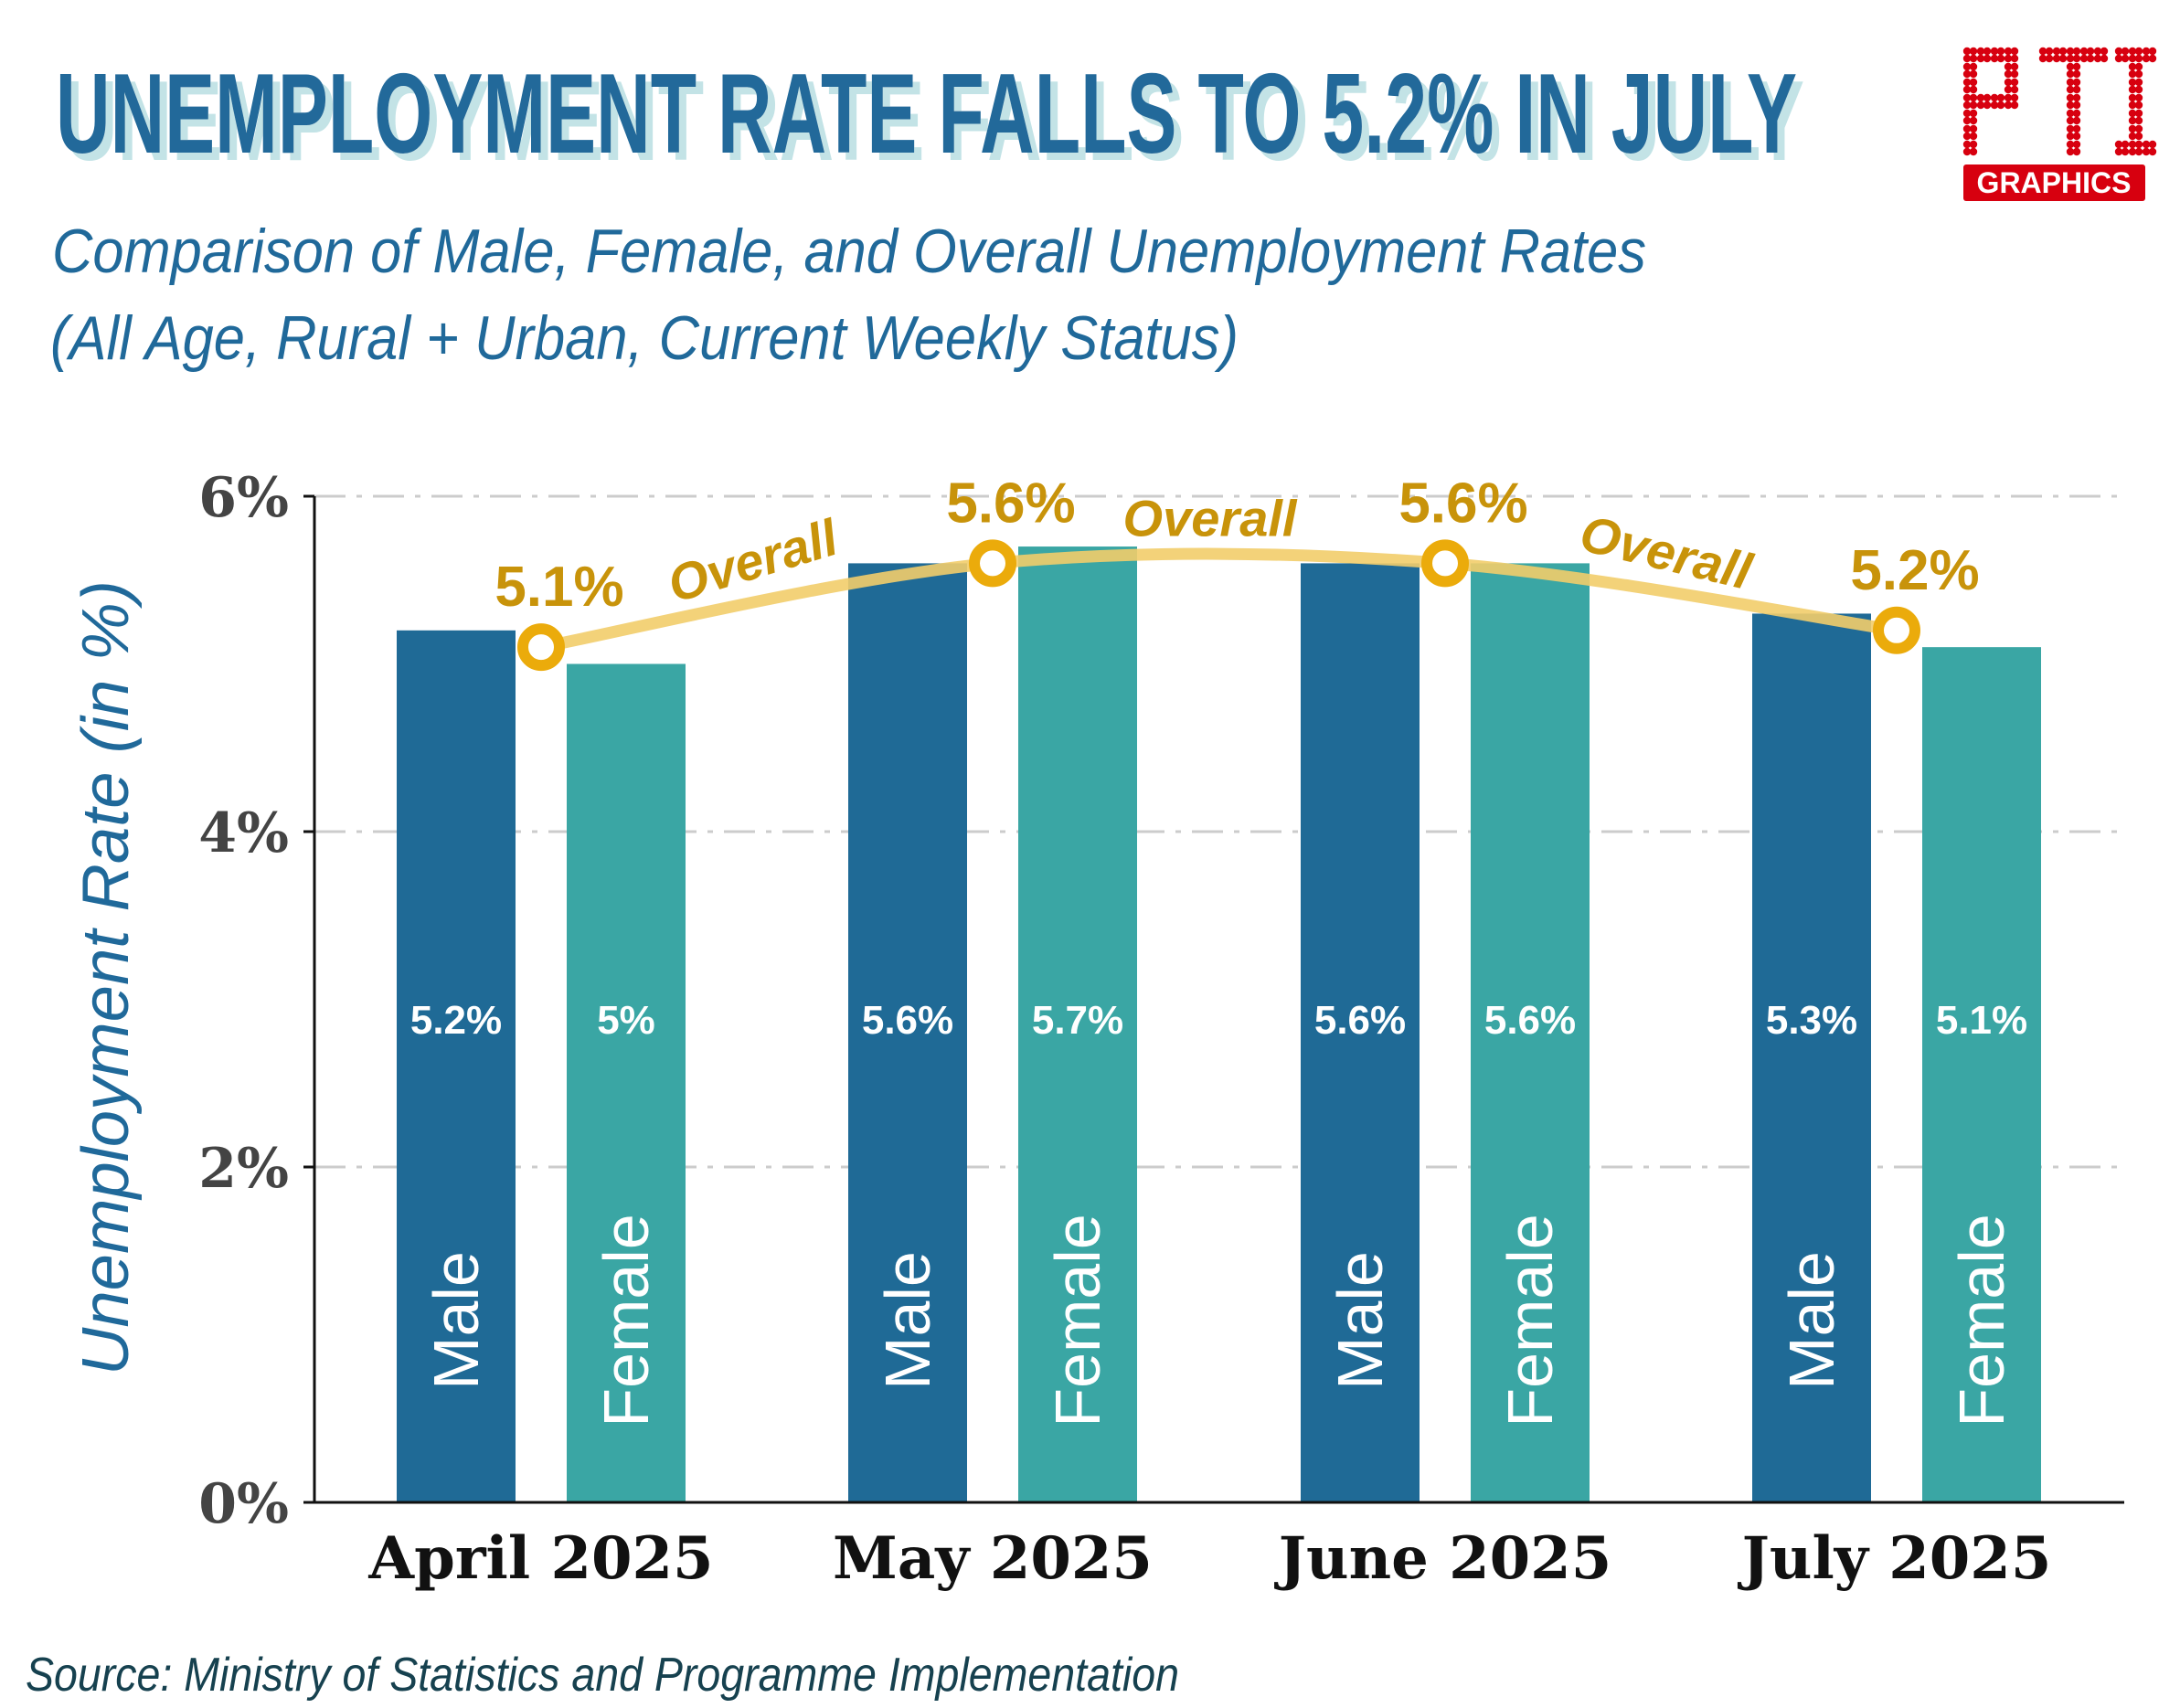 The width and height of the screenshot is (2180, 1708). Describe the element at coordinates (926, 114) in the screenshot. I see `page-title: UNEMPLOYMENT RATE FALLS TO 5.2% IN JULY` at that location.